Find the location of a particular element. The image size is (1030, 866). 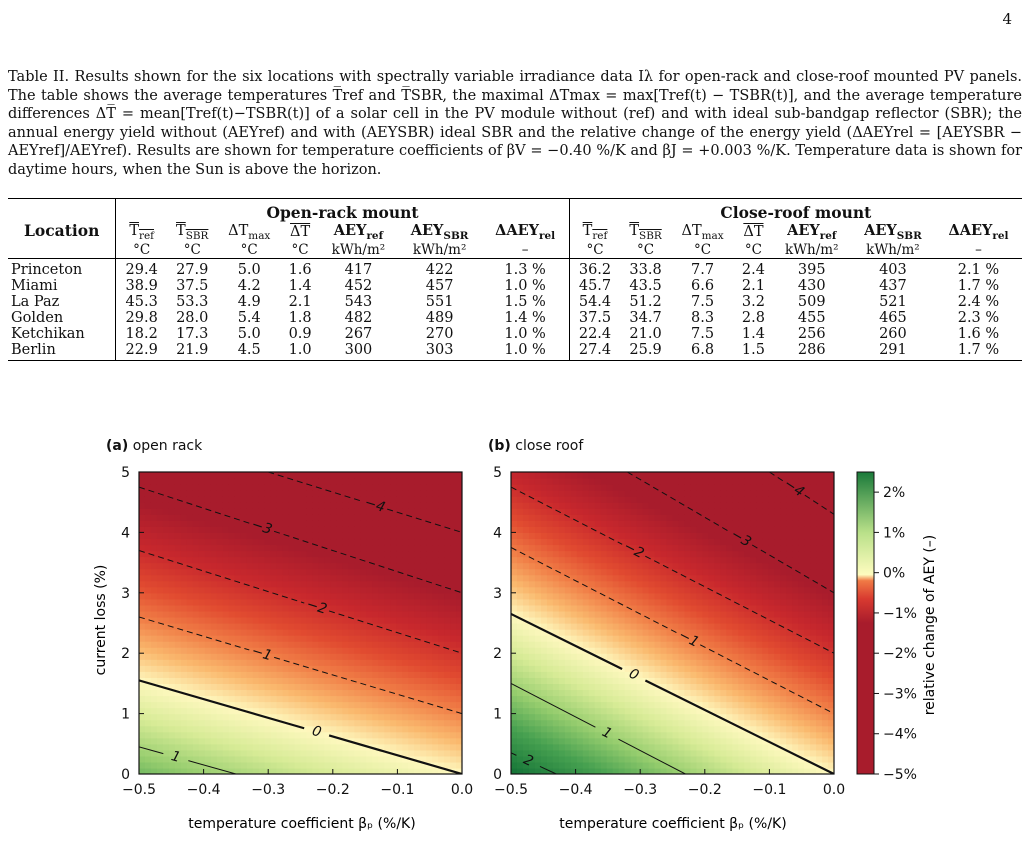

heatmap-field is located at coordinates (672, 623).